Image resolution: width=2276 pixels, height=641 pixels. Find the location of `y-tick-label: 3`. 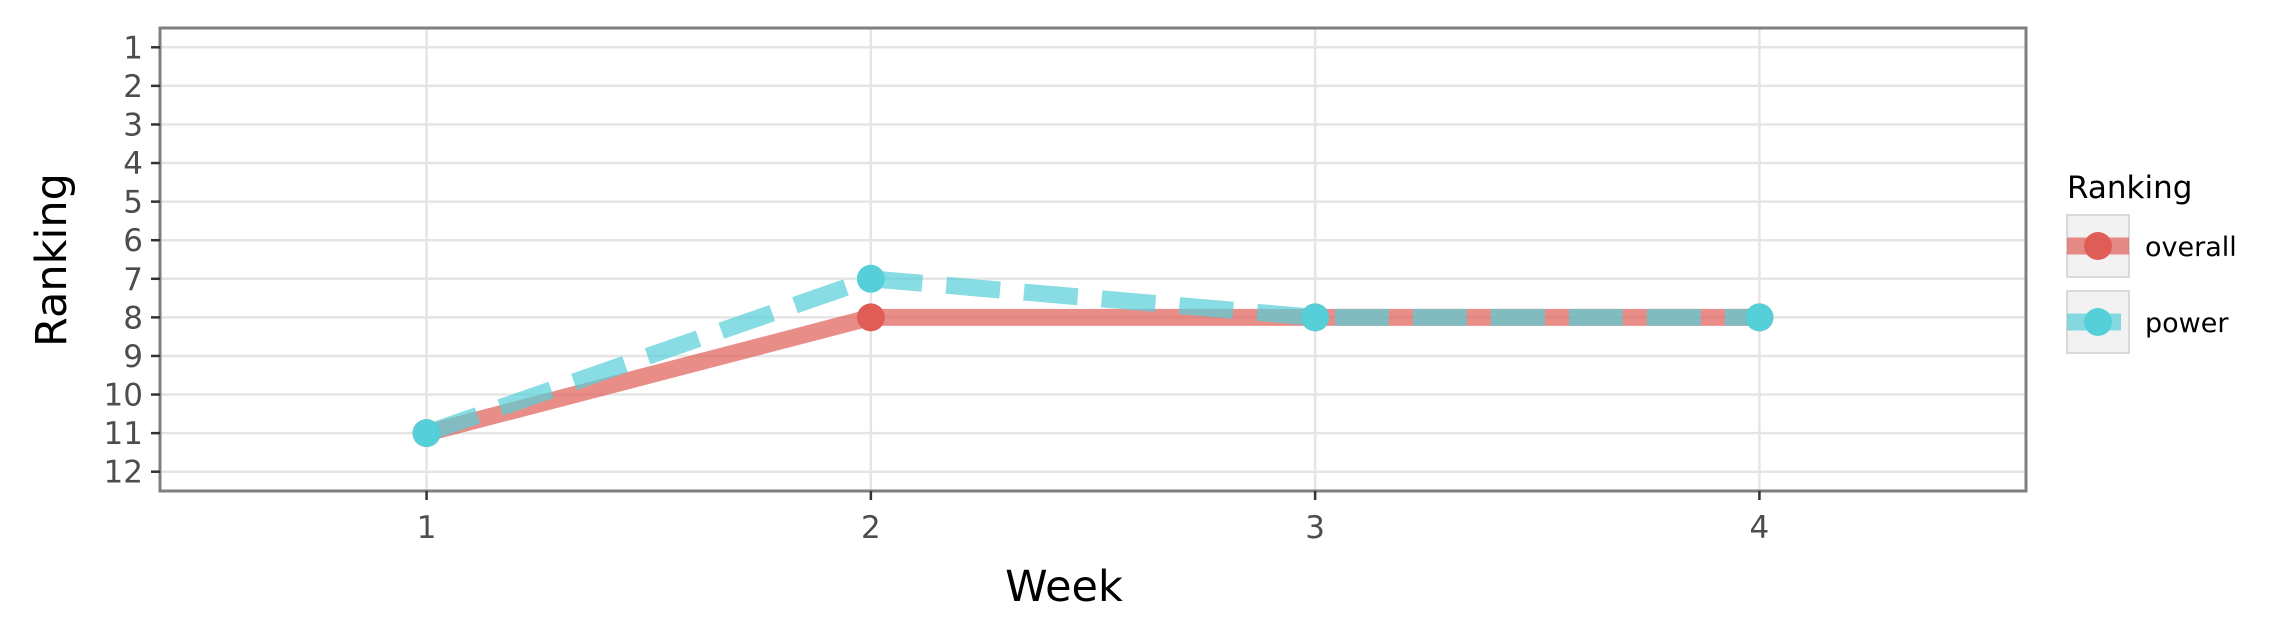

y-tick-label: 3 is located at coordinates (133, 125).